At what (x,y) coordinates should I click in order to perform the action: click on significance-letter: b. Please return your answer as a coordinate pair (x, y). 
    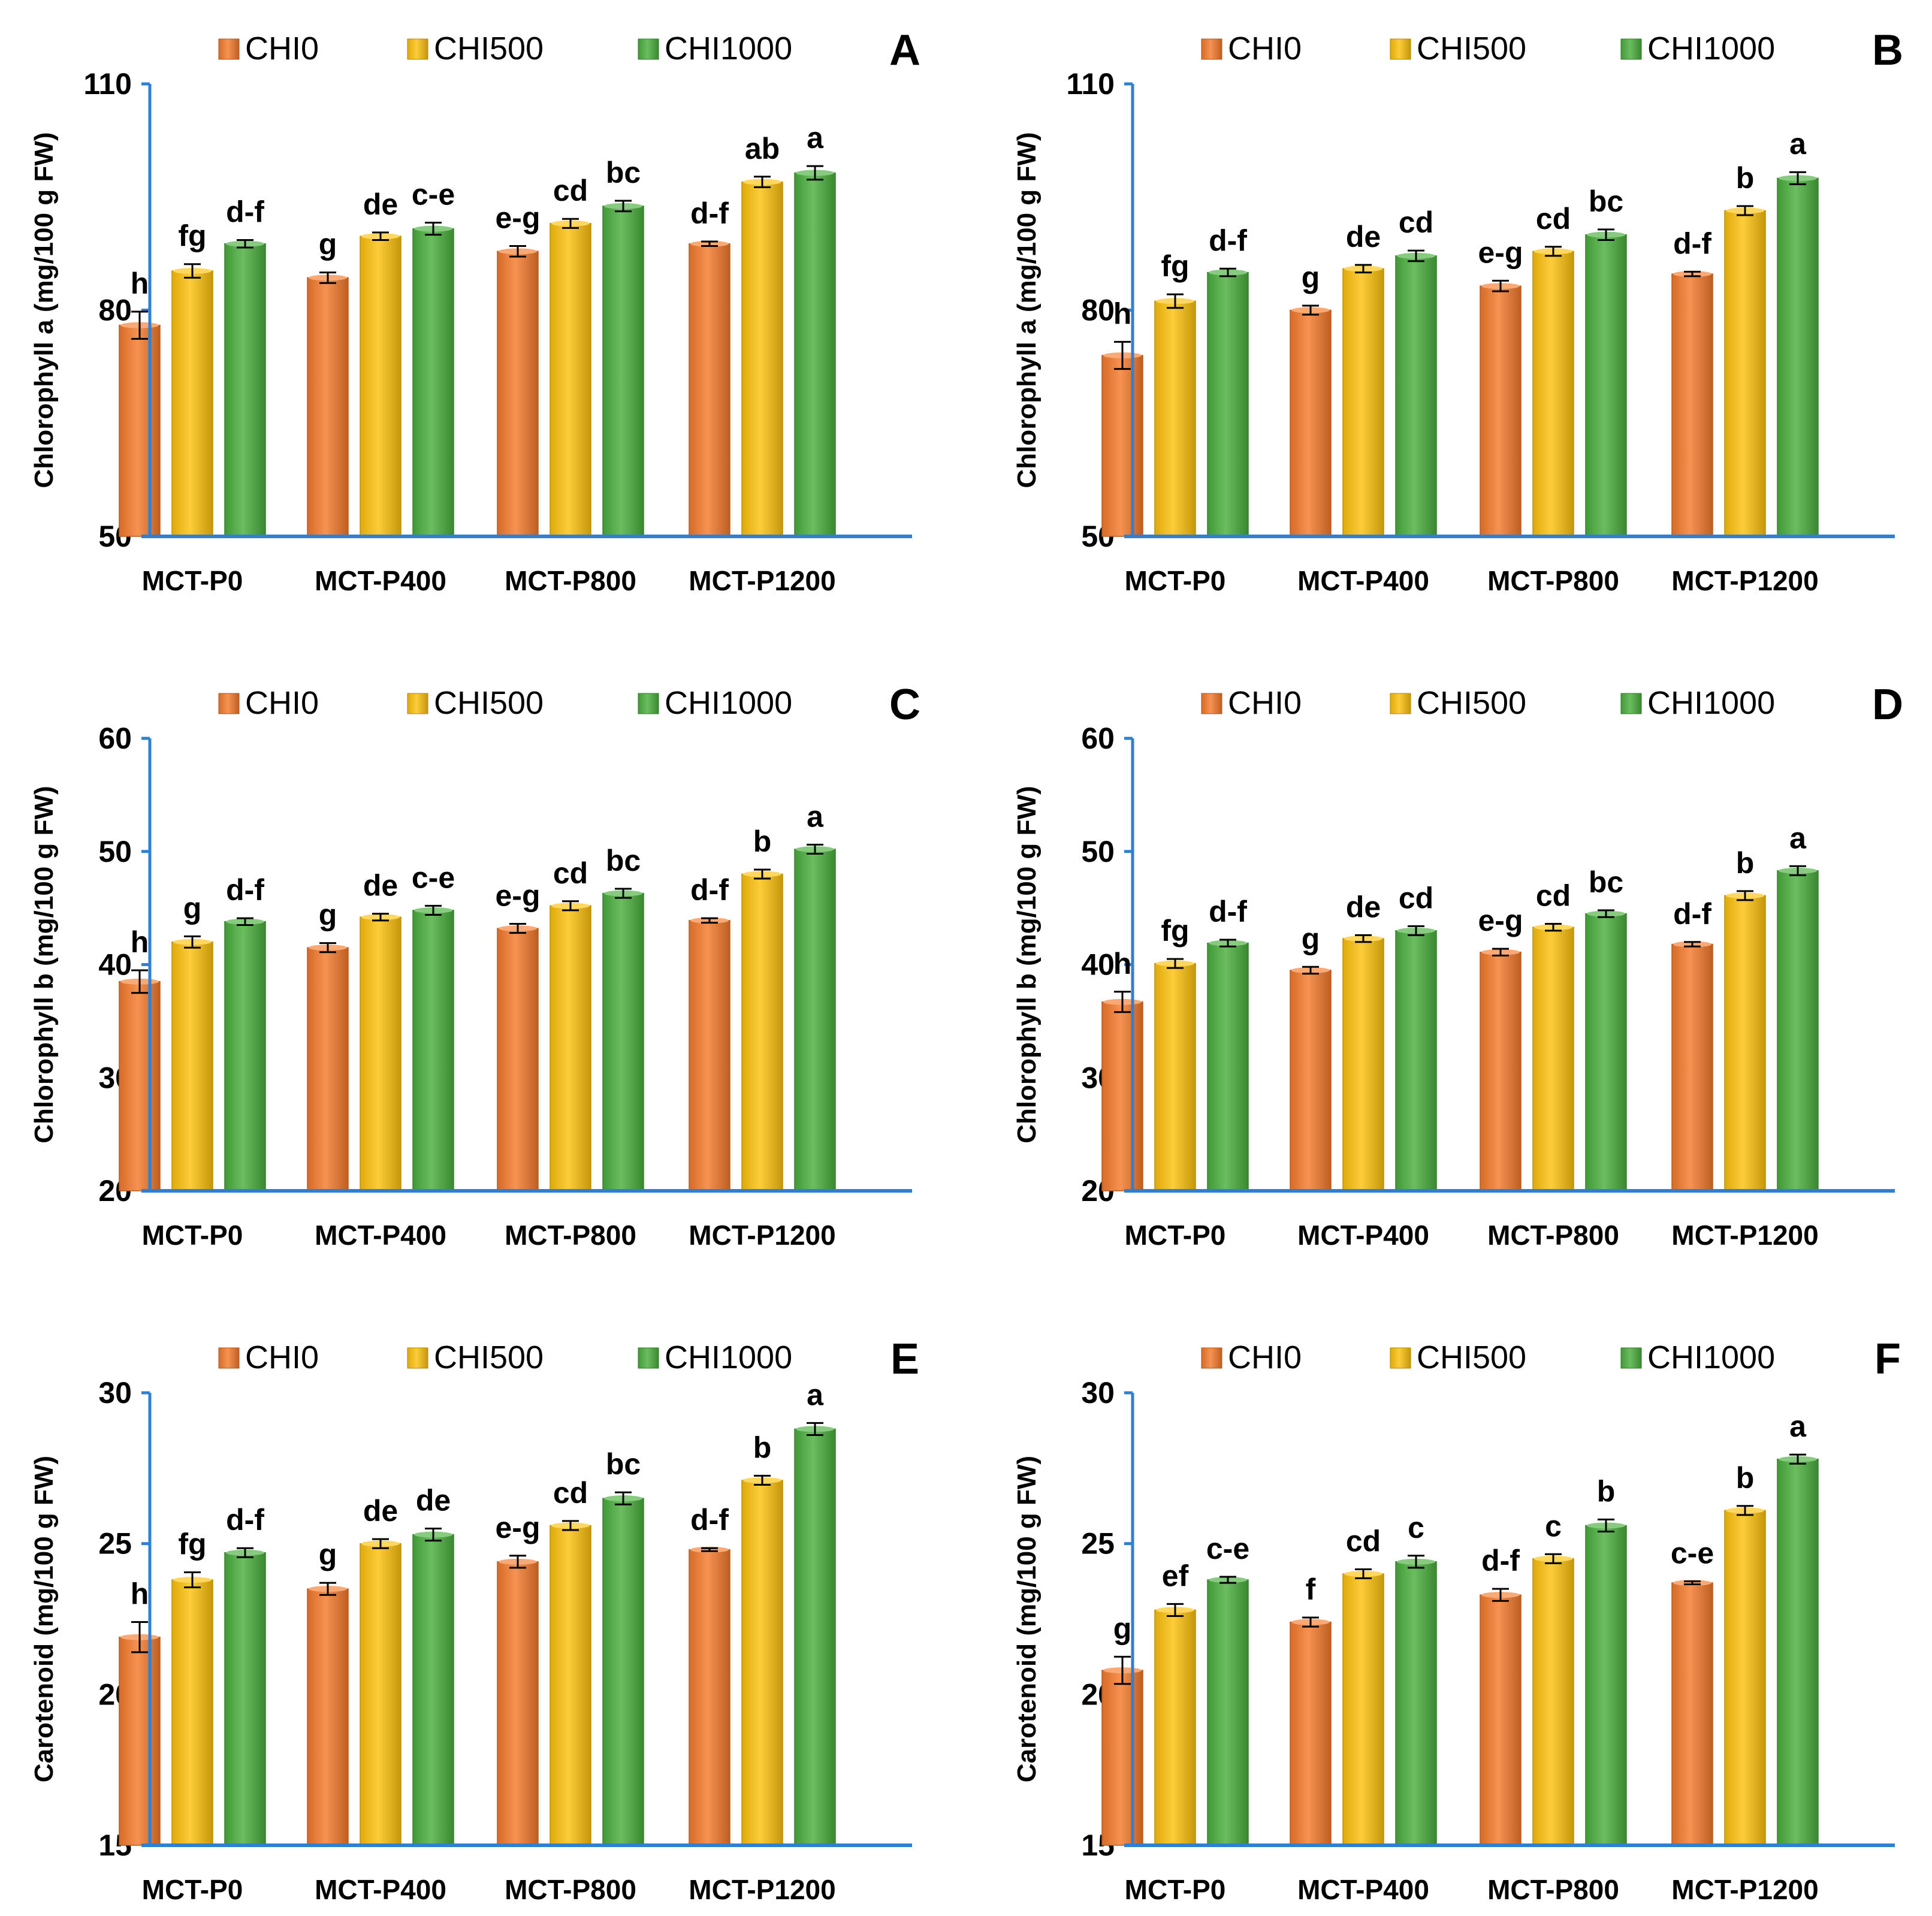
    Looking at the image, I should click on (762, 841).